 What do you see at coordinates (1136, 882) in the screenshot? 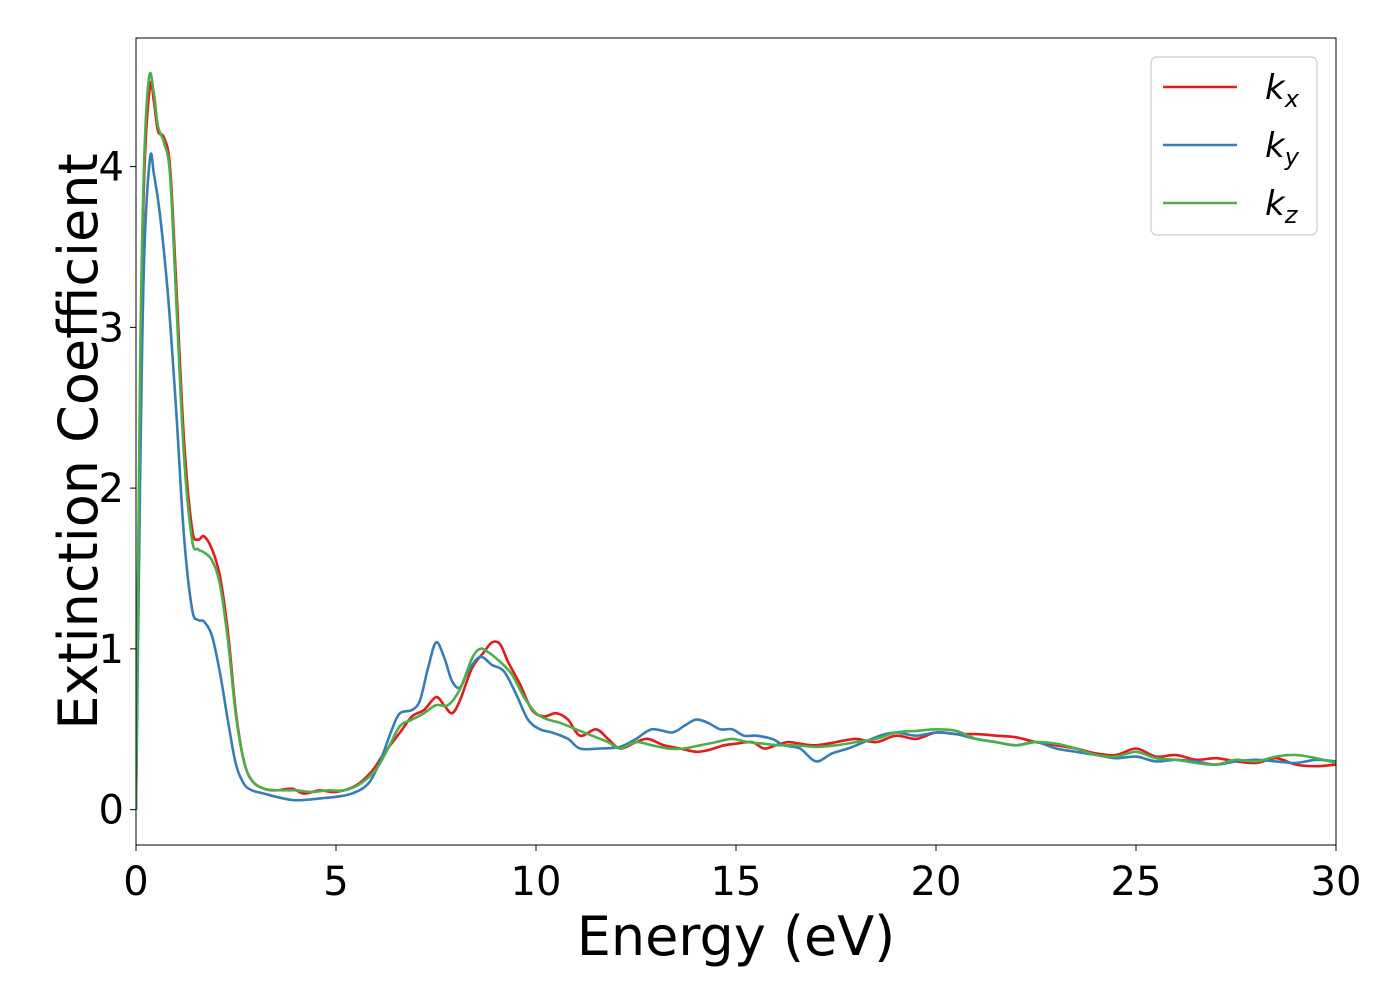
I see `x-tick-label: 25` at bounding box center [1136, 882].